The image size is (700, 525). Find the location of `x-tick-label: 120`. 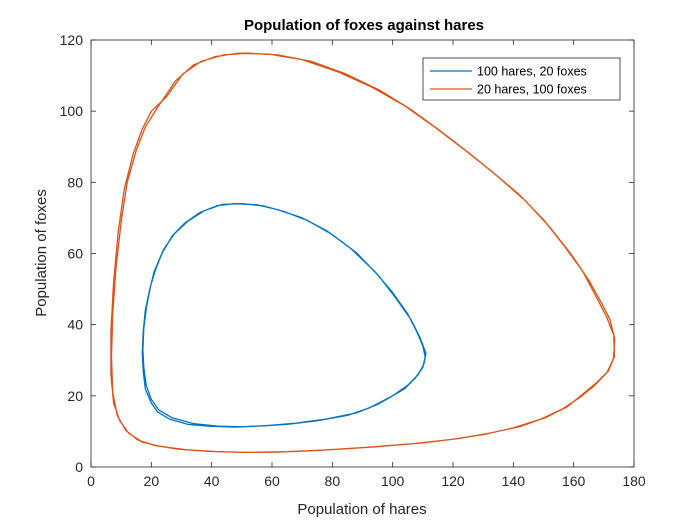

x-tick-label: 120 is located at coordinates (453, 481).